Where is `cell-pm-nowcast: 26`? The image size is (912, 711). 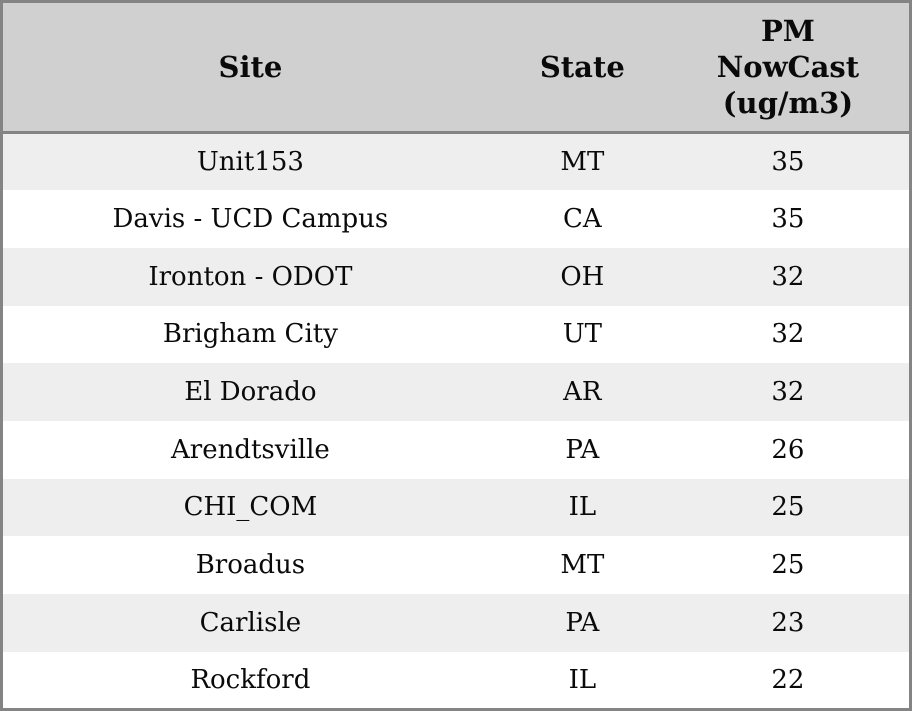
cell-pm-nowcast: 26 is located at coordinates (788, 449).